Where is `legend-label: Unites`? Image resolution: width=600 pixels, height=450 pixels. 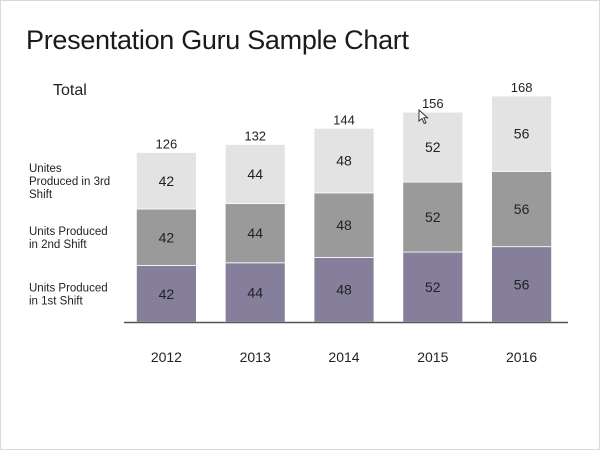 legend-label: Unites is located at coordinates (45, 169).